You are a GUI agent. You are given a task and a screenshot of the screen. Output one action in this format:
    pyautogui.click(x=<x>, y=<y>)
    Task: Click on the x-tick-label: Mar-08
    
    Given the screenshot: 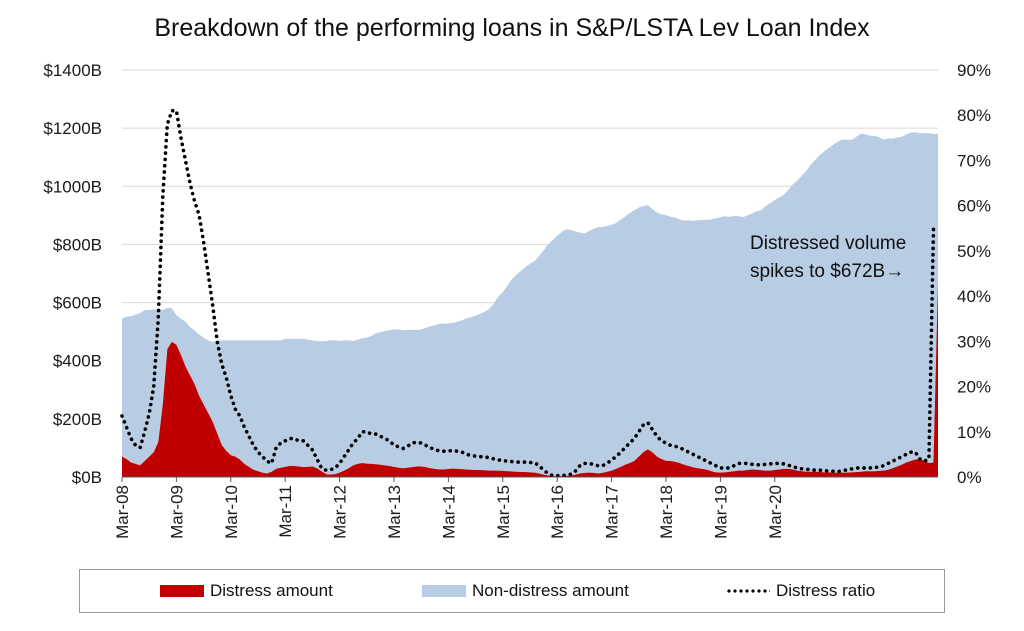 What is the action you would take?
    pyautogui.click(x=122, y=512)
    